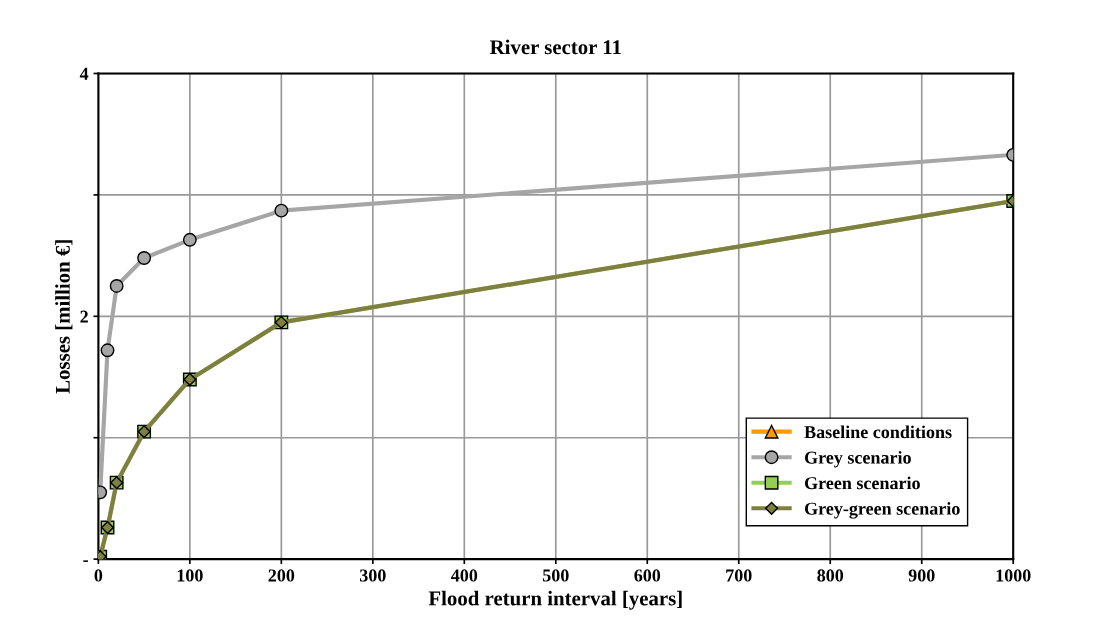 This screenshot has height=639, width=1093. Describe the element at coordinates (921, 575) in the screenshot. I see `x-tick-label: 900` at that location.